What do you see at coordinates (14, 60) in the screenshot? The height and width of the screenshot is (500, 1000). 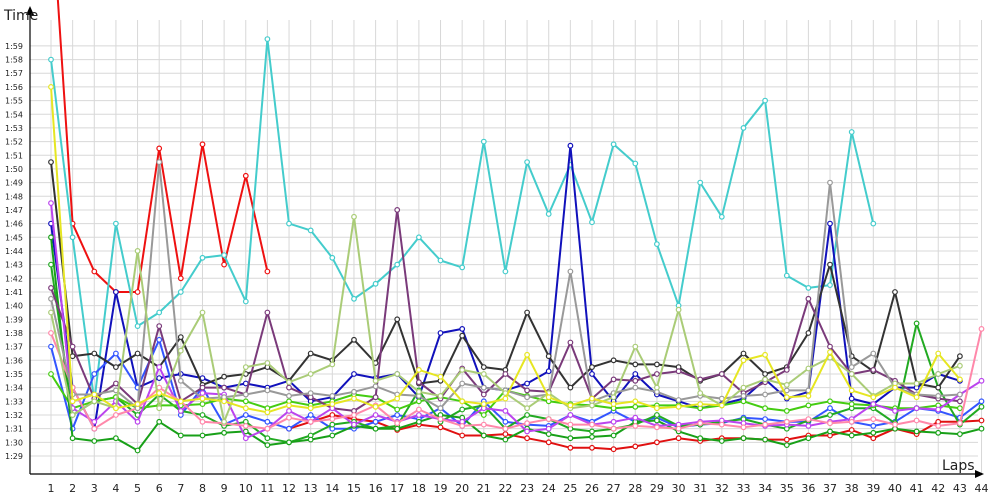 I see `y-tick-label: 1:58` at bounding box center [14, 60].